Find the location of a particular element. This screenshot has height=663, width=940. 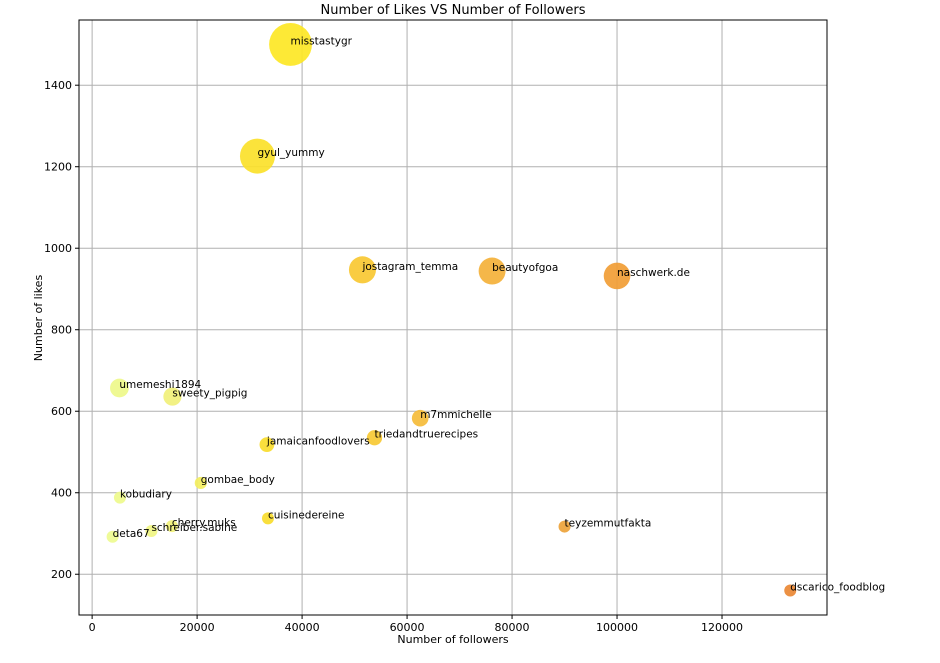

y-tick-label: 400 is located at coordinates (61, 493).